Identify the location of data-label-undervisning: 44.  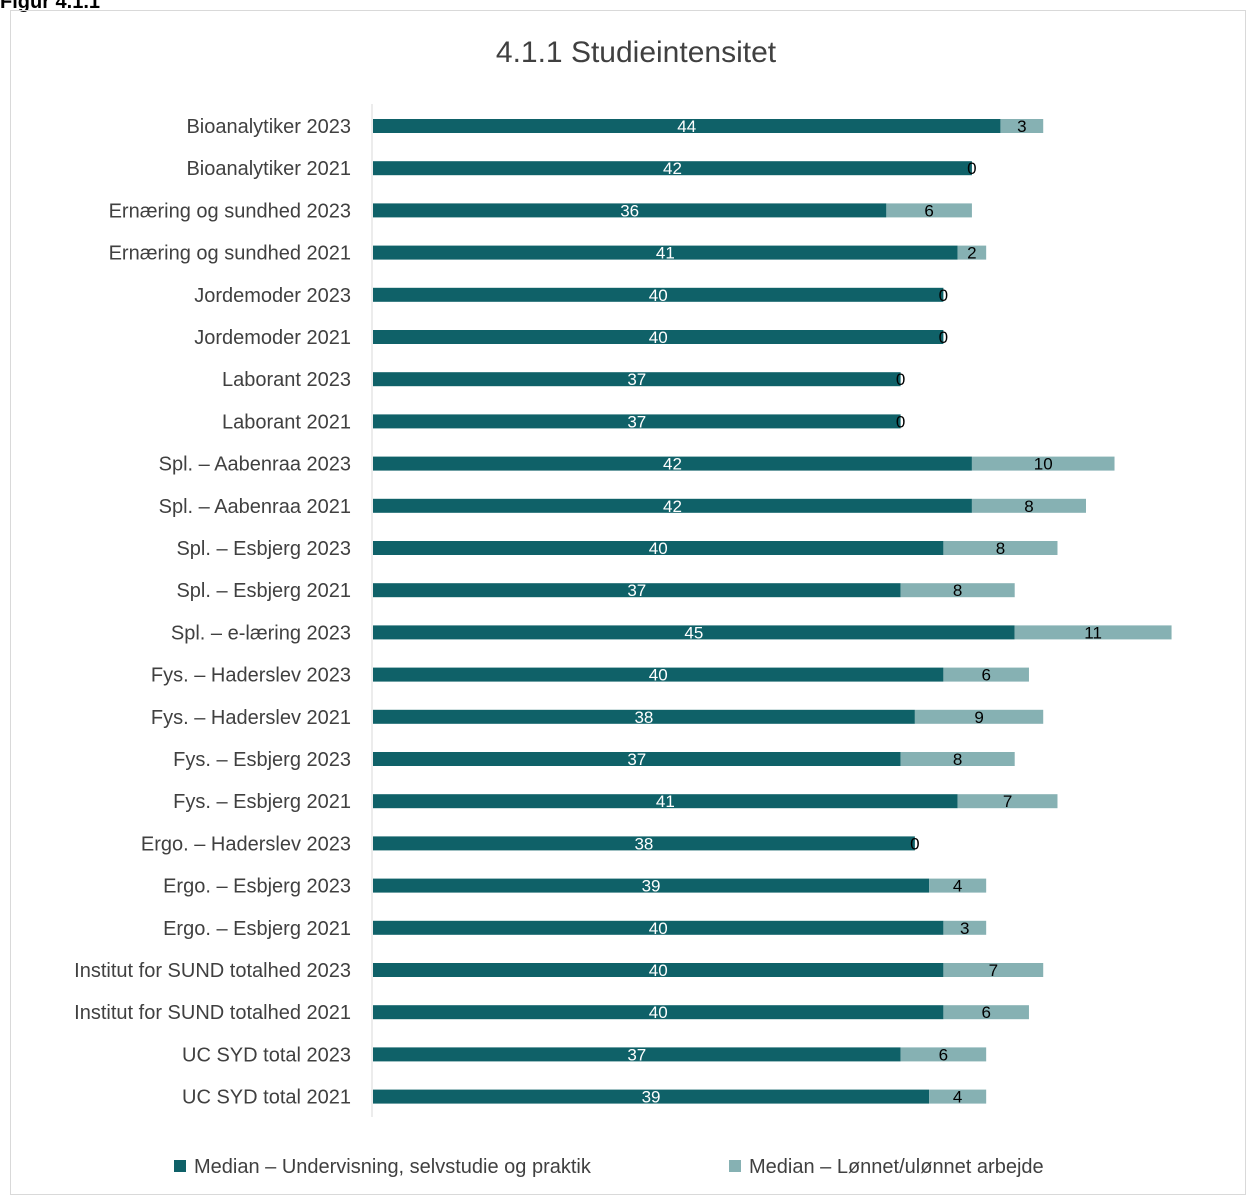
(686, 126).